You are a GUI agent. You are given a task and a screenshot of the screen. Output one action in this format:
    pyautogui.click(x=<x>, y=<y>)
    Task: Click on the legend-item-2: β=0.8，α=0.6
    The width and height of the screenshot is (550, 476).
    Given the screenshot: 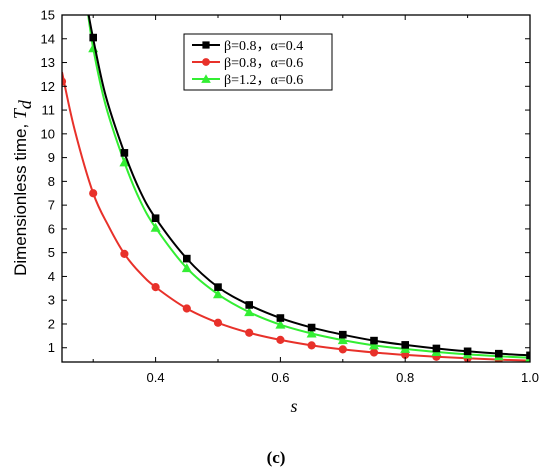 What is the action you would take?
    pyautogui.click(x=247, y=63)
    